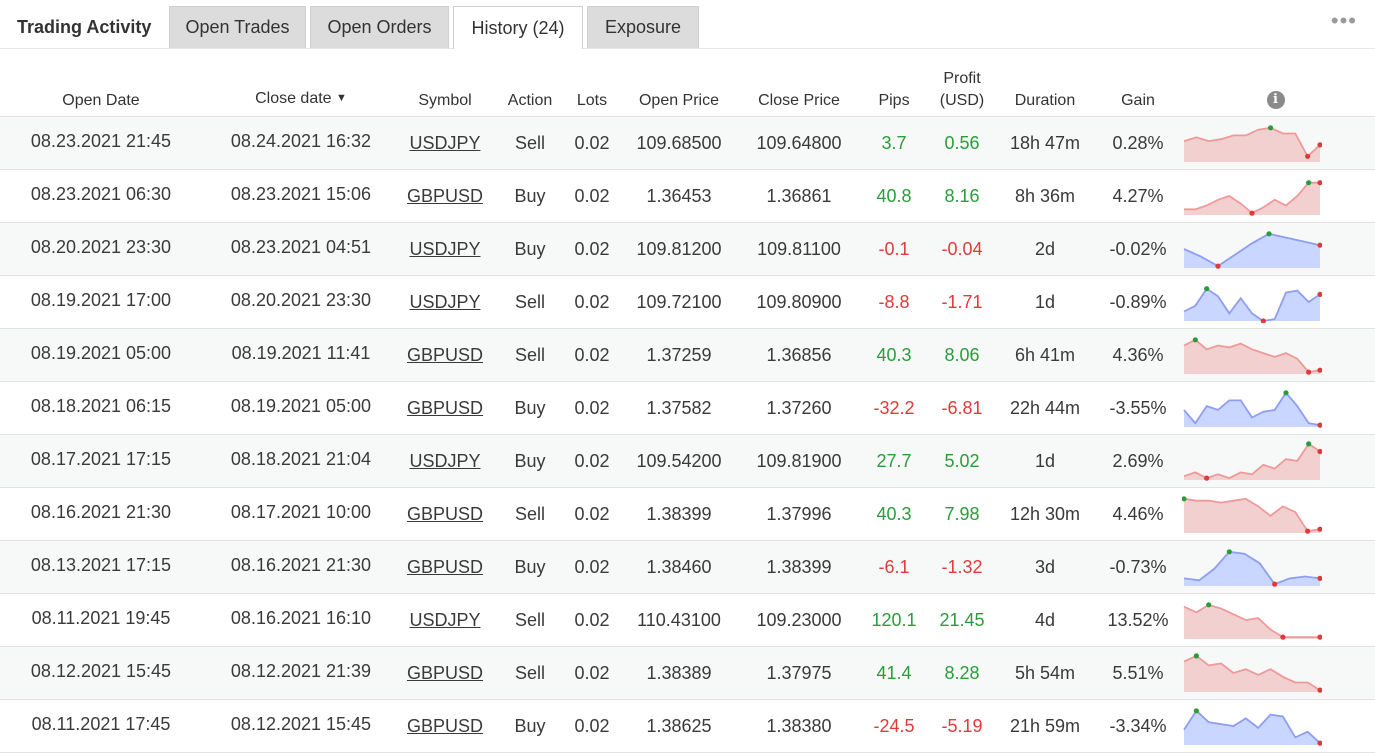  Describe the element at coordinates (101, 355) in the screenshot. I see `open-date-cell: 08.19.2021 05:00` at that location.